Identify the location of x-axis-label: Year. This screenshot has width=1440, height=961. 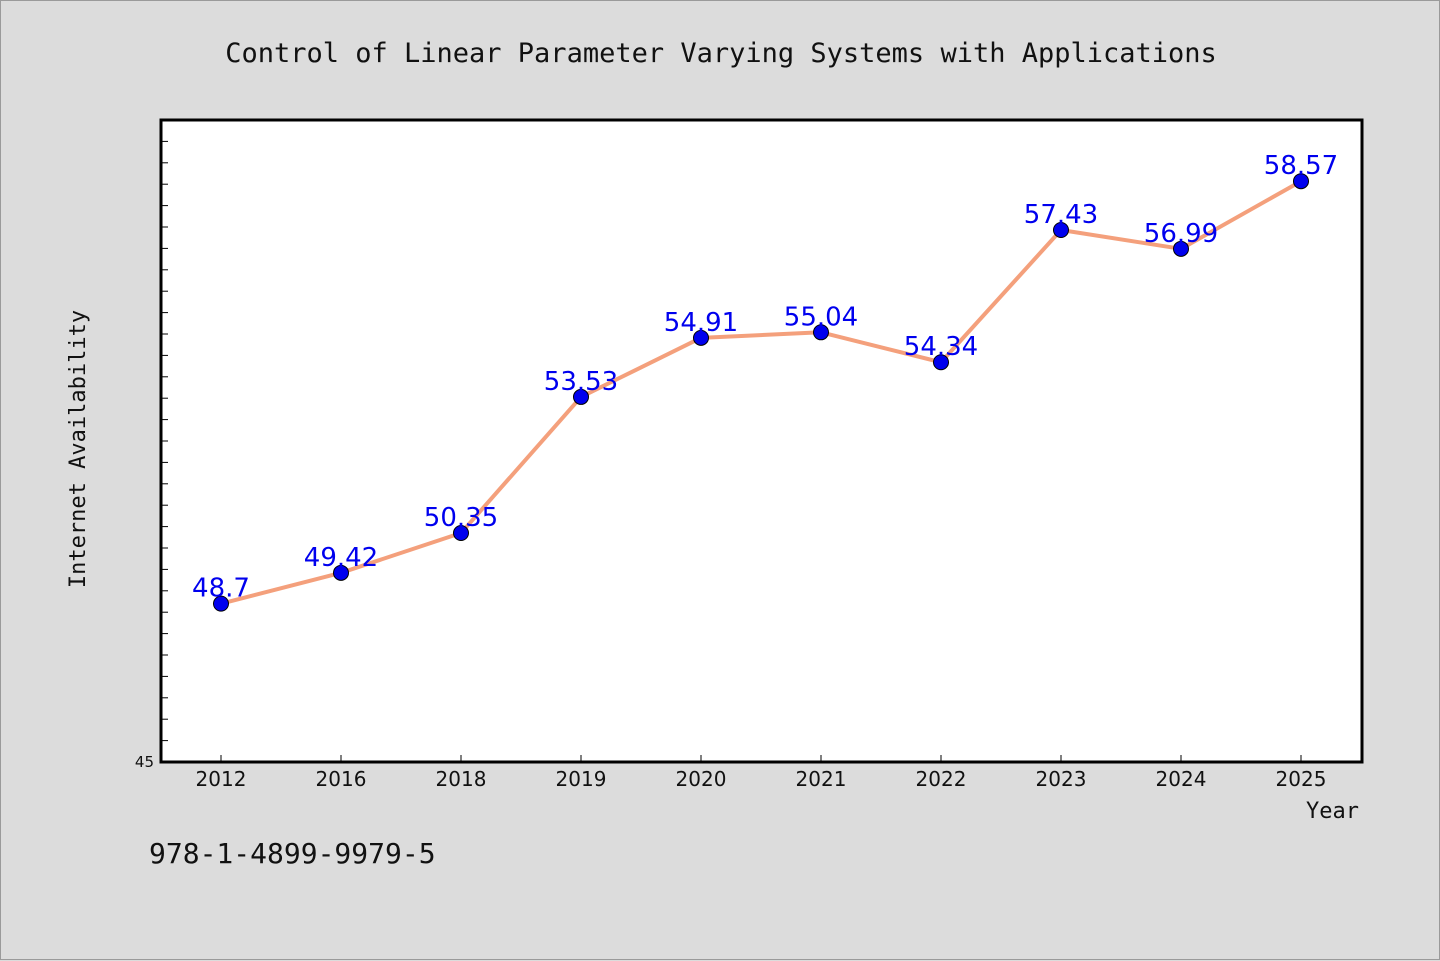
(1332, 811).